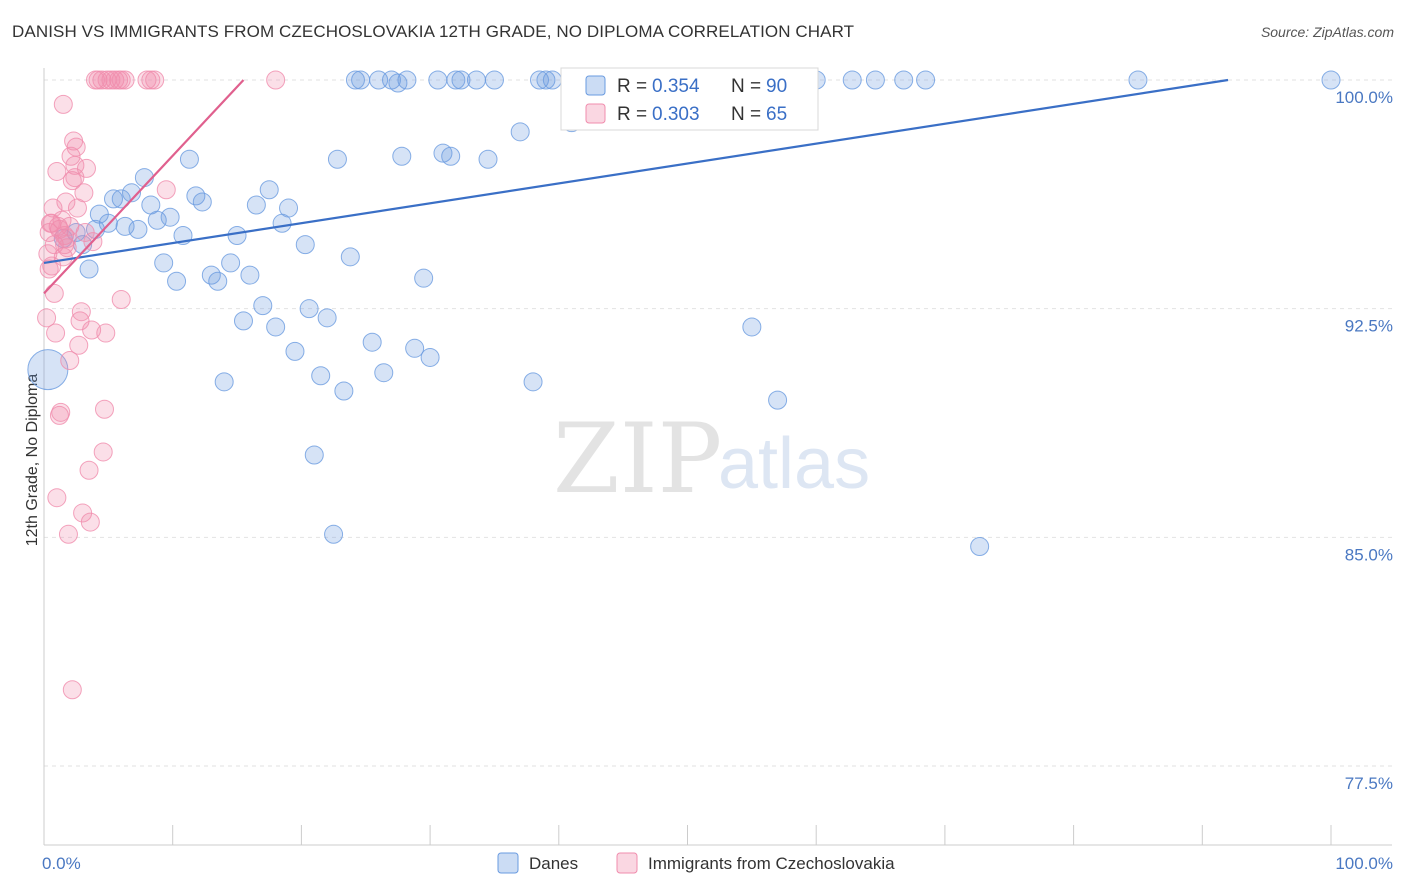 Image resolution: width=1406 pixels, height=892 pixels. I want to click on stats-legend-frame, so click(689, 99).